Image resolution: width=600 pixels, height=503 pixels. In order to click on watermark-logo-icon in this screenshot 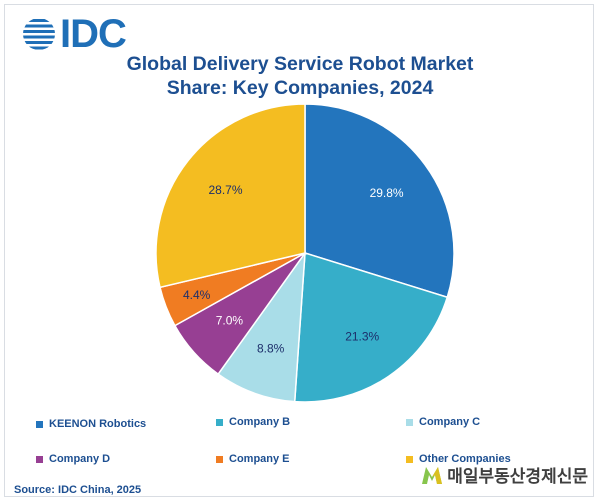, I will do `click(432, 475)`.